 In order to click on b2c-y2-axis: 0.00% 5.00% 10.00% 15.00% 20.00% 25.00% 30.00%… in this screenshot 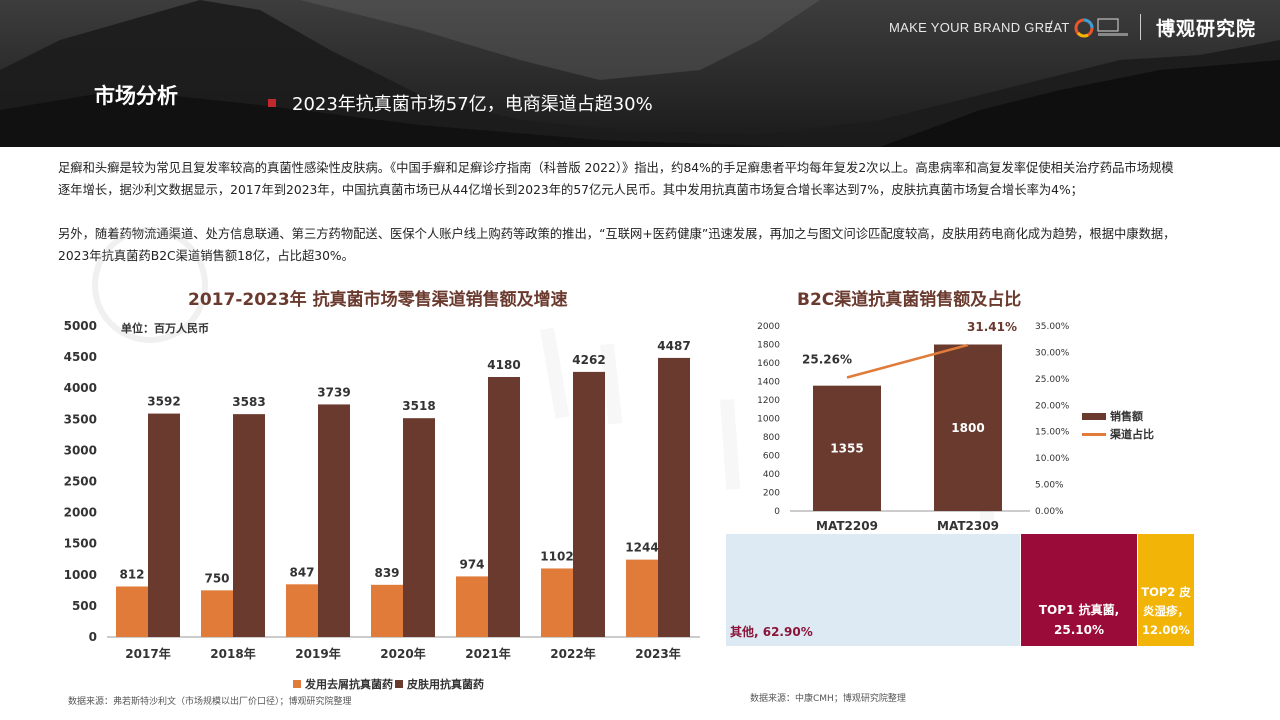, I will do `click(1052, 419)`.